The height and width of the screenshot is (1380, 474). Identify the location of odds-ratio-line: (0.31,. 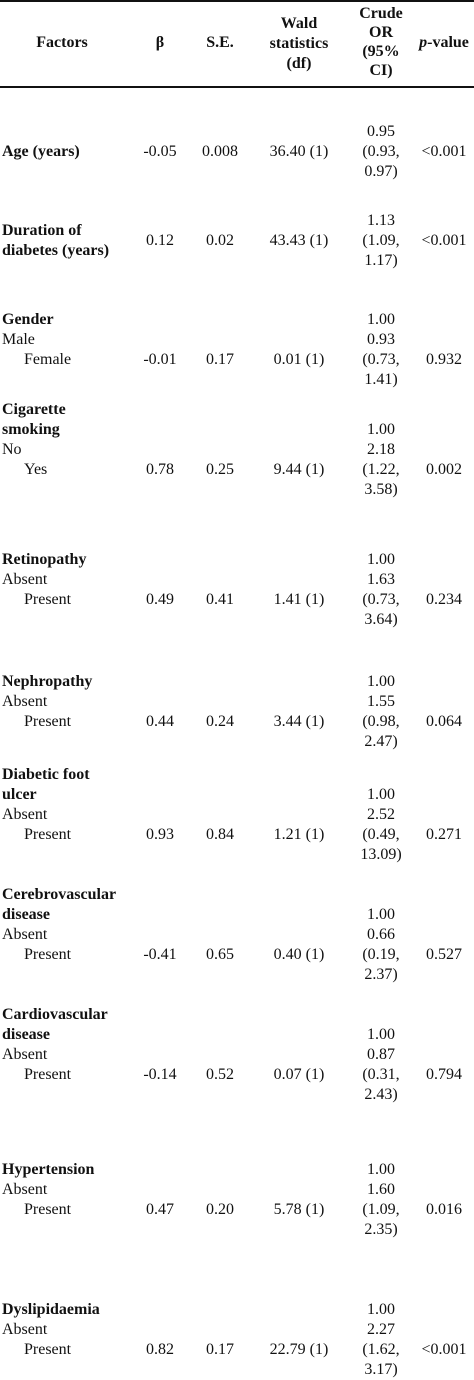
(381, 1074).